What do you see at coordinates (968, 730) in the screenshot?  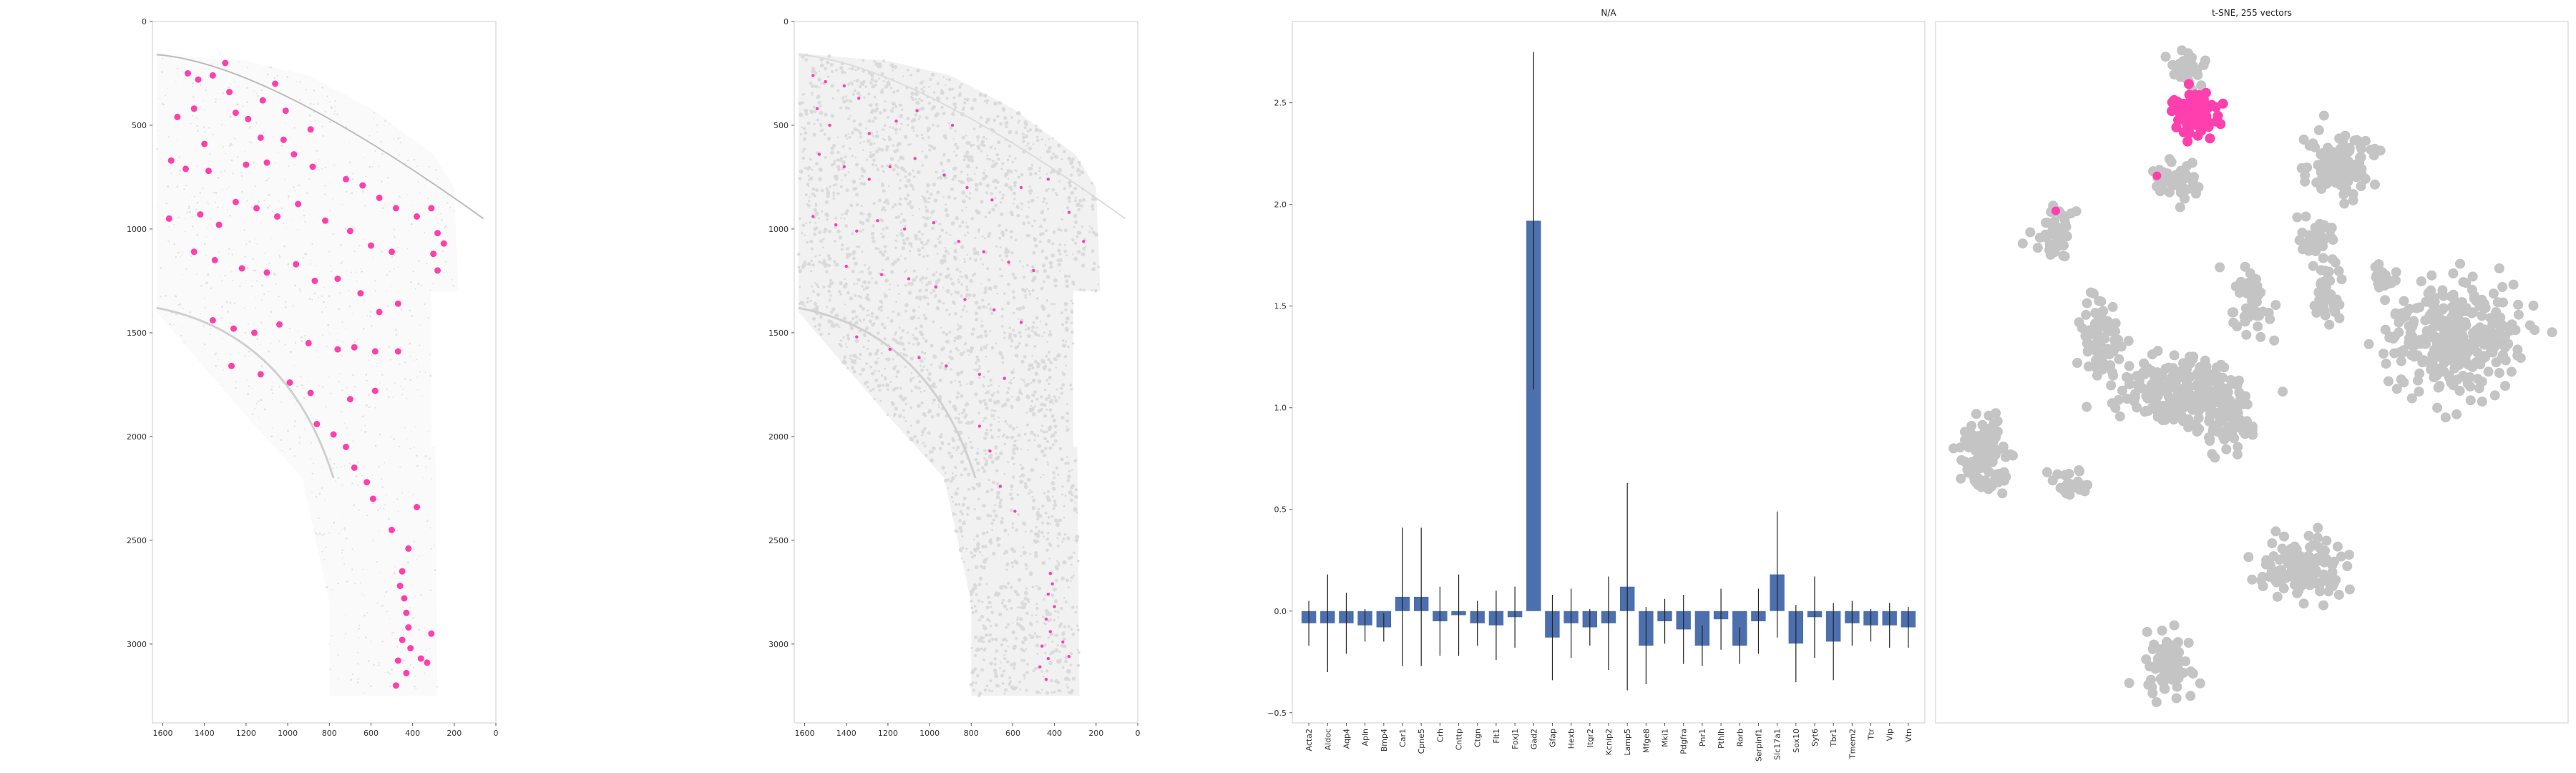 I see `spatial-map-right-x-ticks: 1600 1400 1200 1000 800 600 400 200 0` at bounding box center [968, 730].